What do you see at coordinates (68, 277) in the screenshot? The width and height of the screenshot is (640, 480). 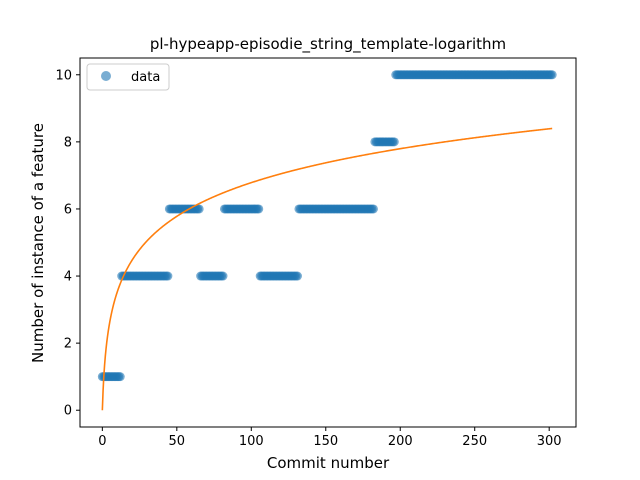 I see `y-tick-label: 4` at bounding box center [68, 277].